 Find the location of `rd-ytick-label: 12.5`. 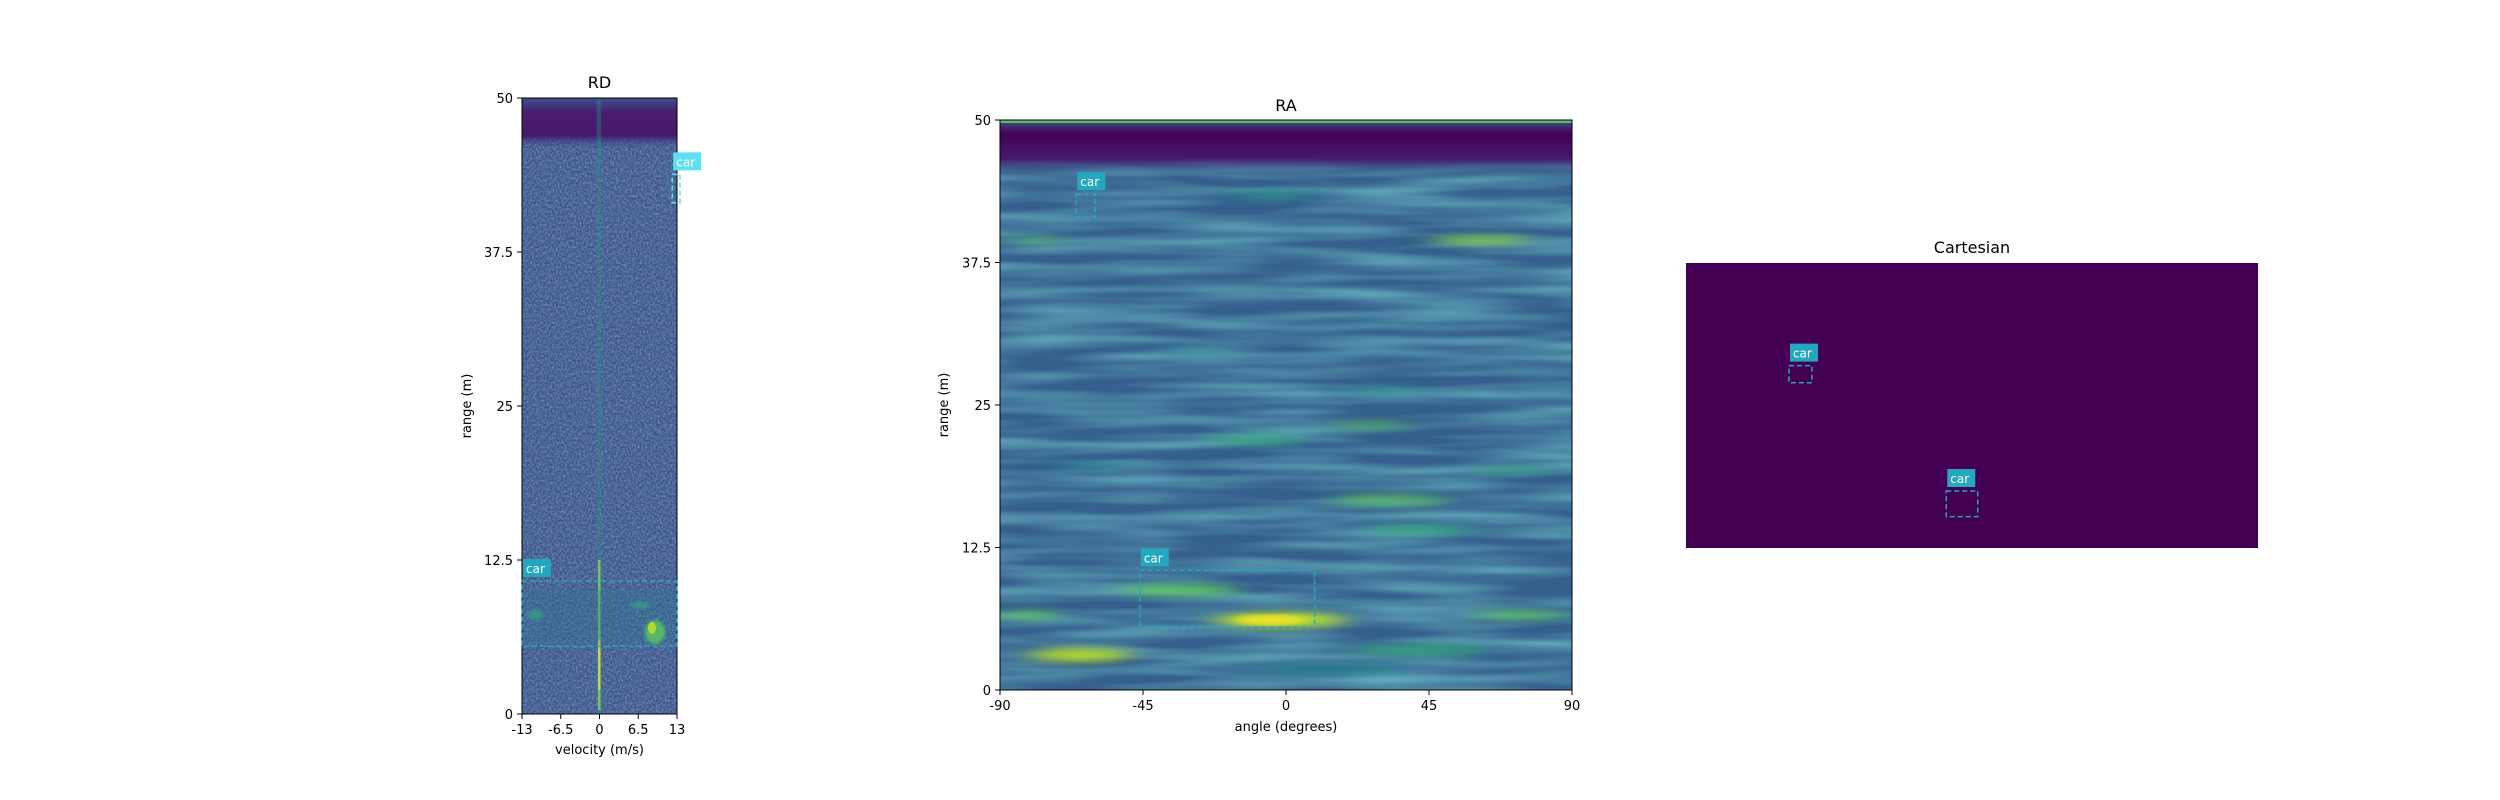

rd-ytick-label: 12.5 is located at coordinates (498, 561).